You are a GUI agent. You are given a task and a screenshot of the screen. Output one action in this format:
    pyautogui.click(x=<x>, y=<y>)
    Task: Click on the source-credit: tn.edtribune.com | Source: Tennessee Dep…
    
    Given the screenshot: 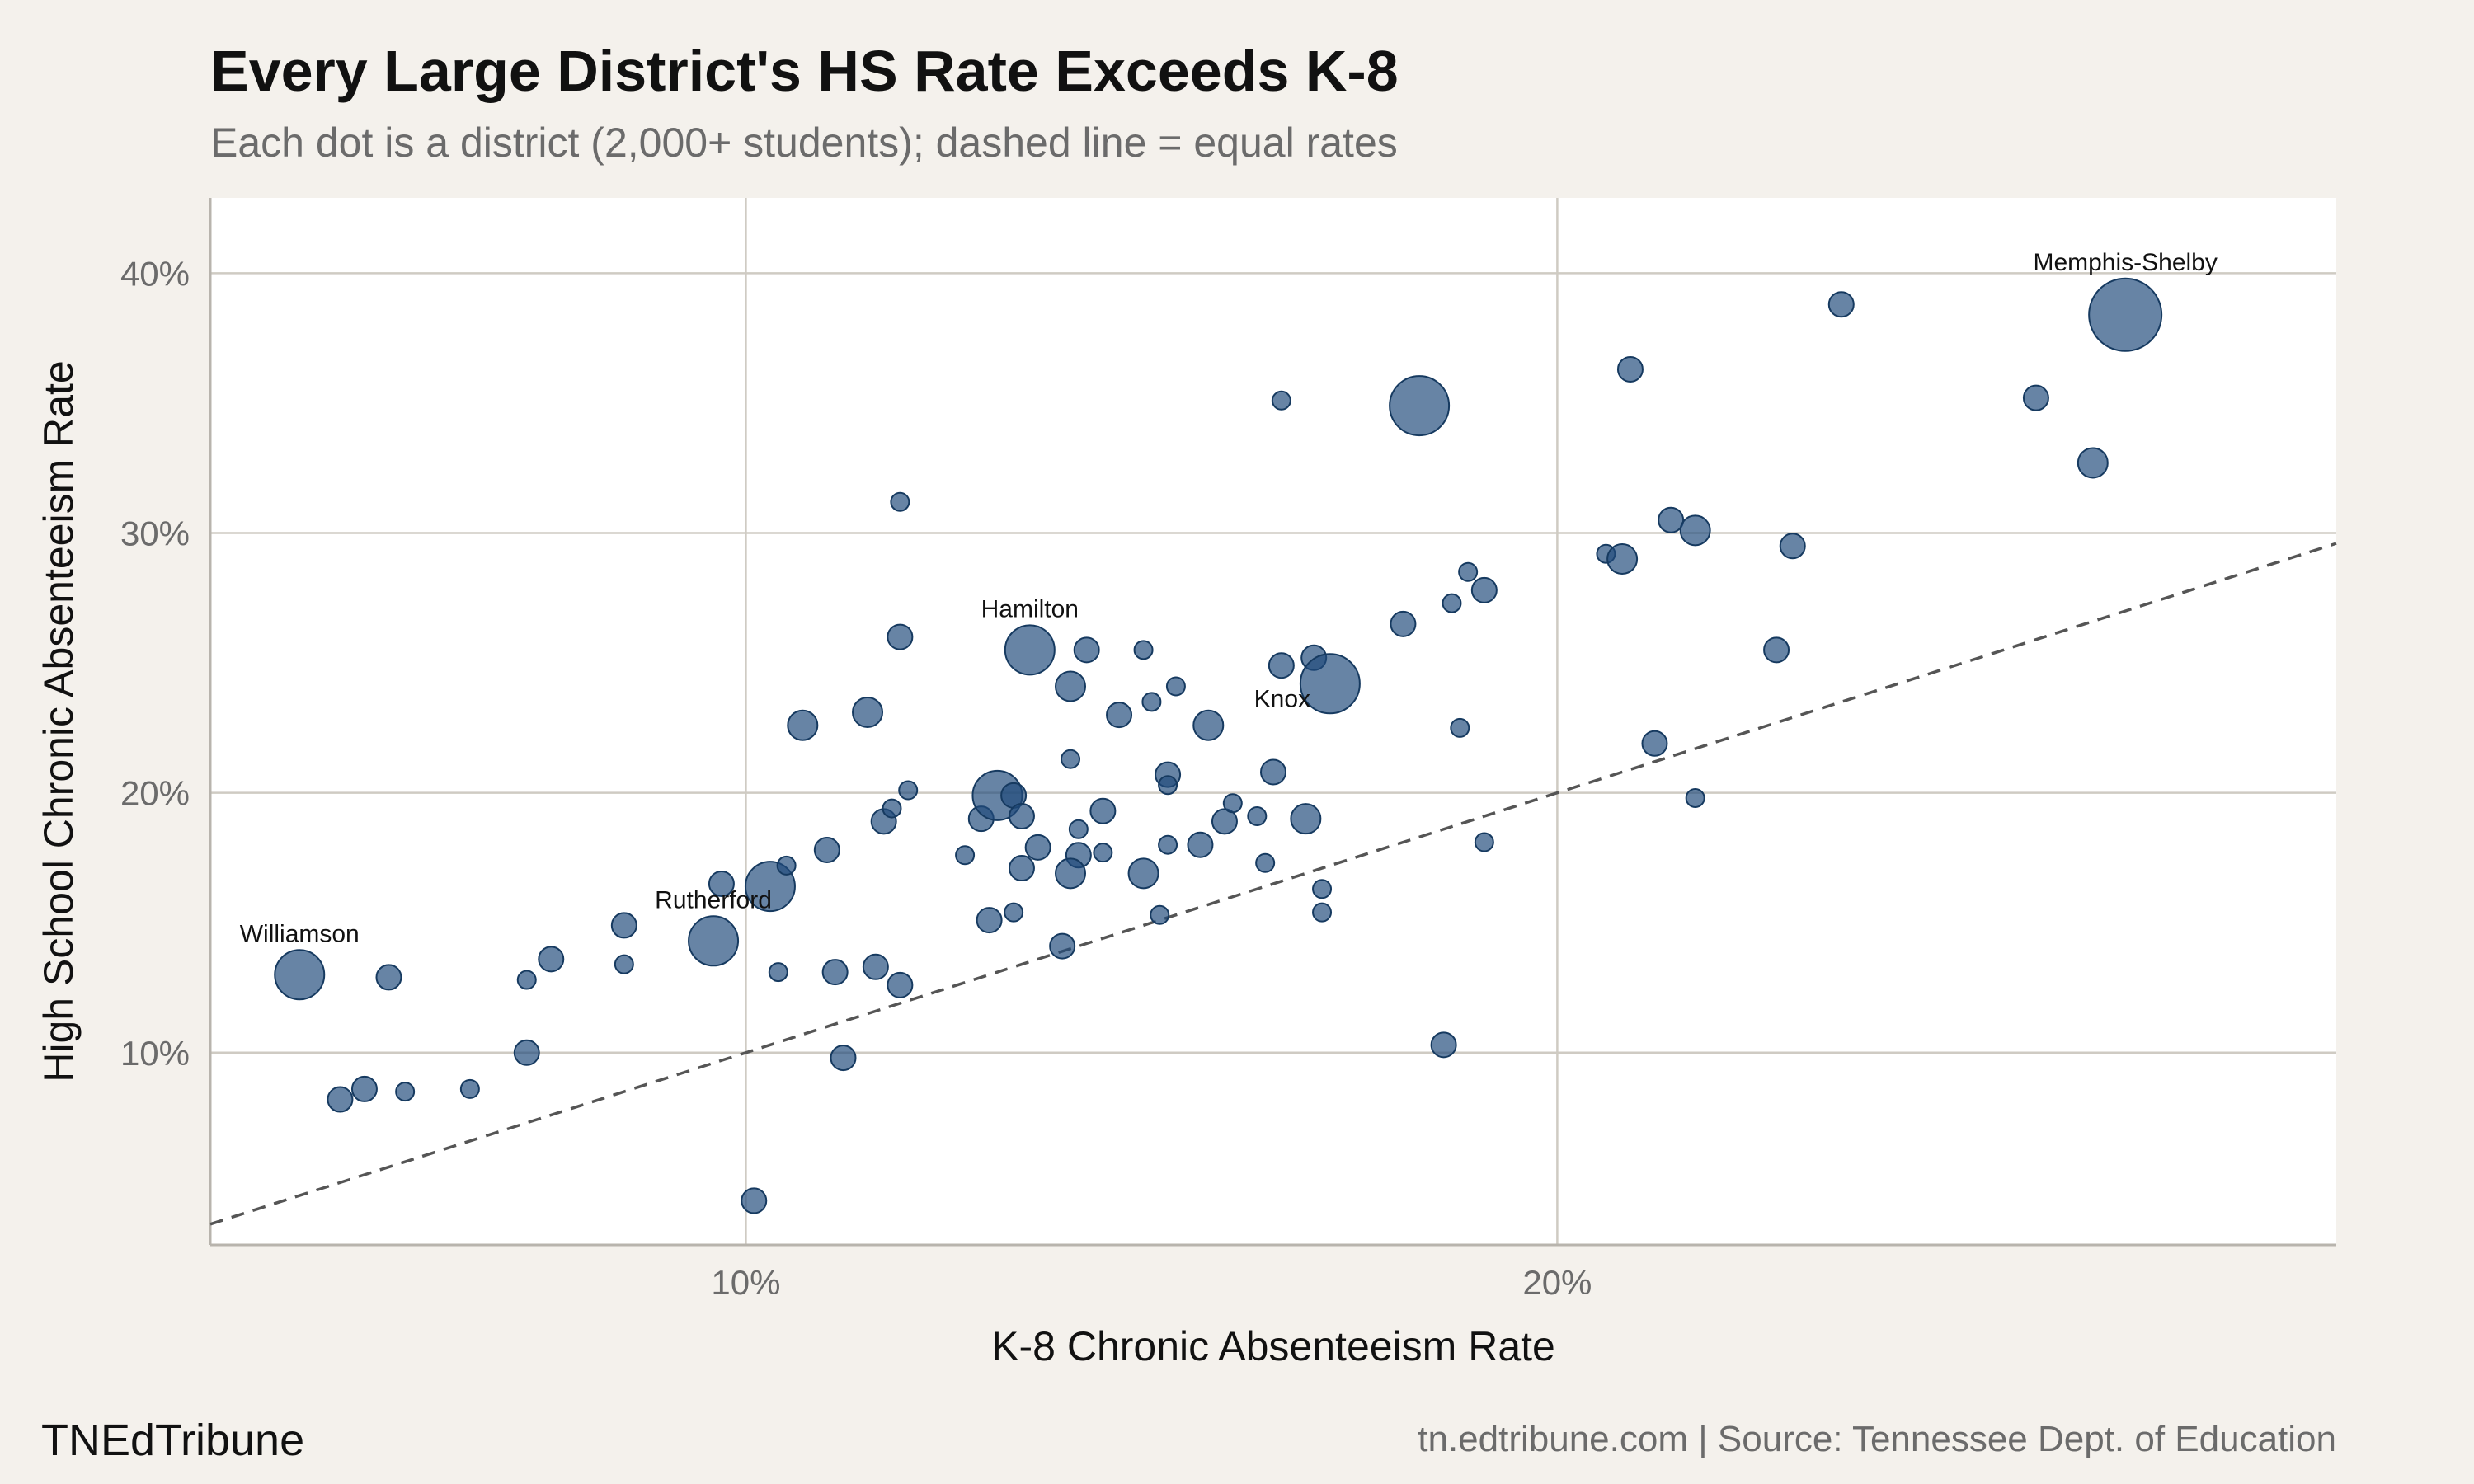 What is the action you would take?
    pyautogui.click(x=1877, y=1439)
    